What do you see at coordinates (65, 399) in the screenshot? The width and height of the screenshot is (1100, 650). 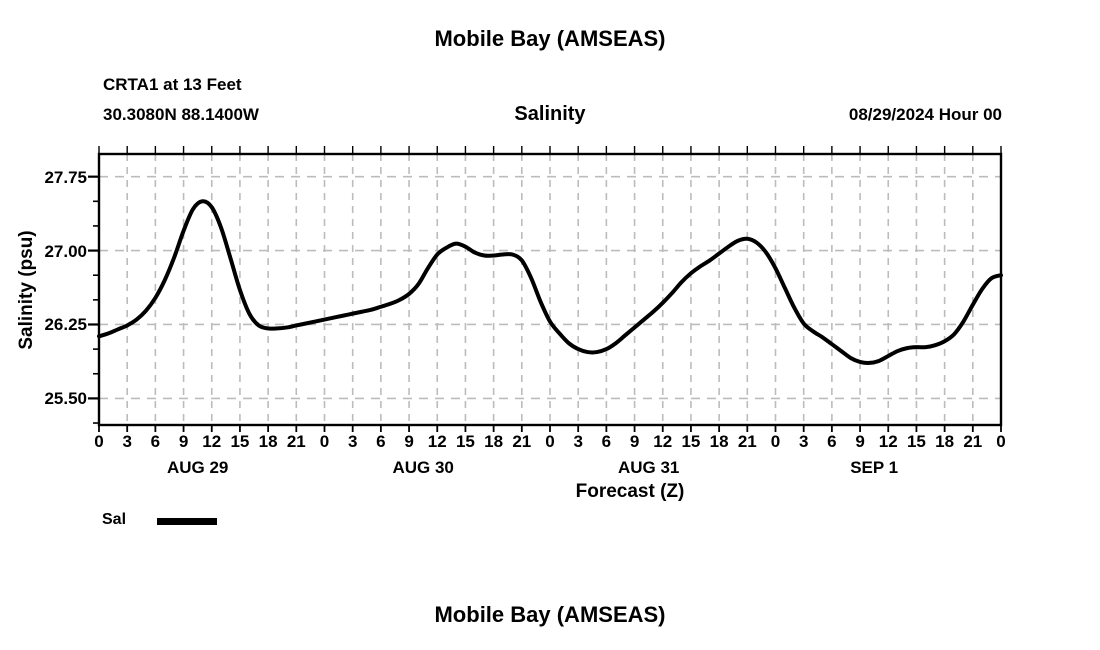 I see `y-tick-label: 25.50` at bounding box center [65, 399].